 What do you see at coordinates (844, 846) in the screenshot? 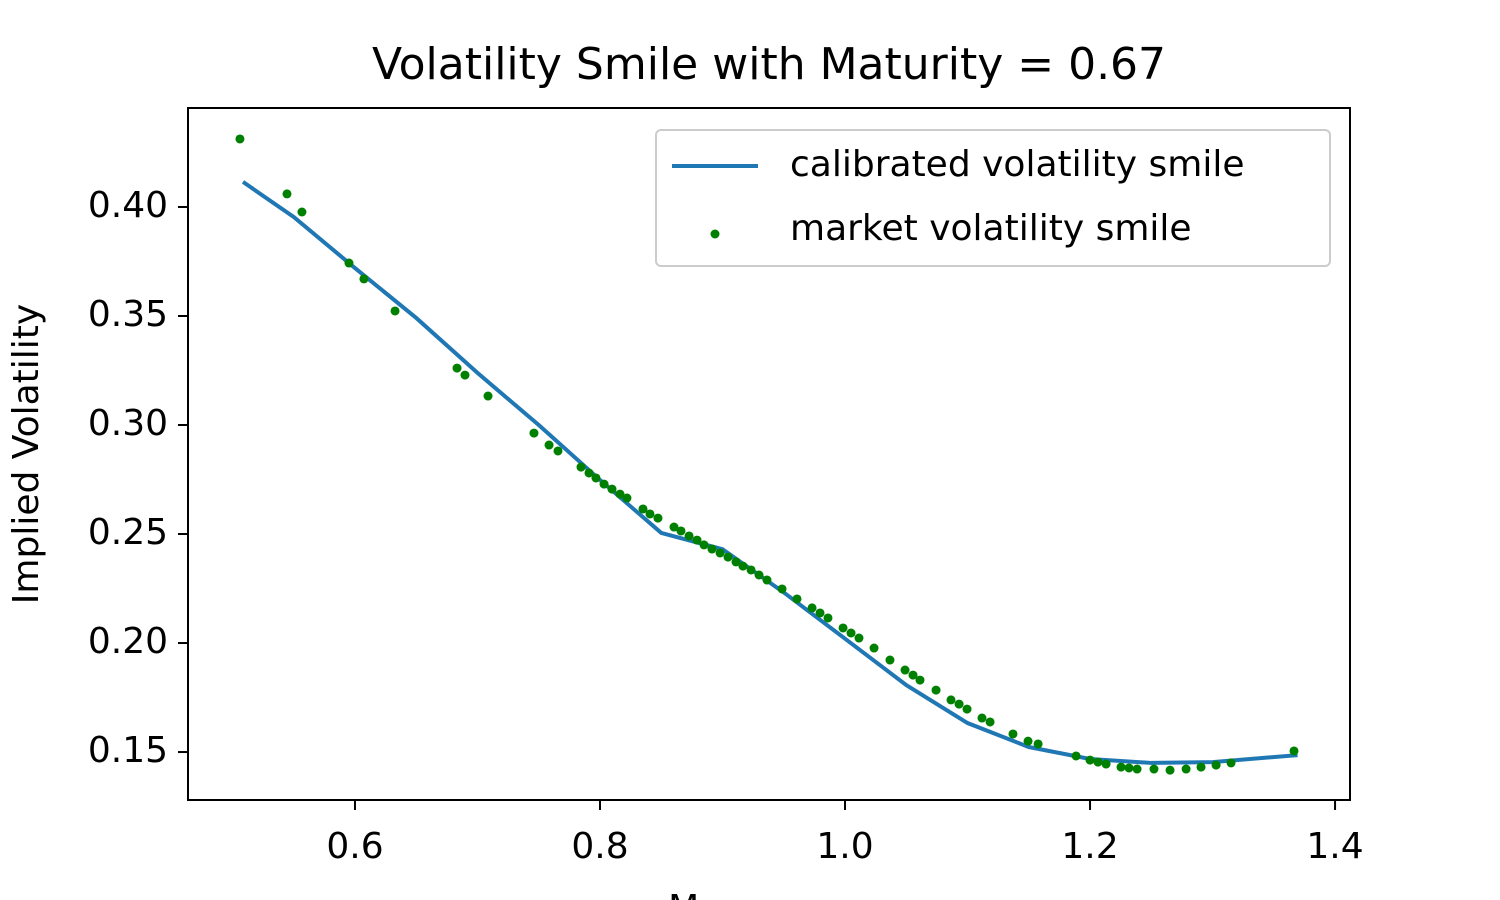
I see `x-tick-label: 1.0` at bounding box center [844, 846].